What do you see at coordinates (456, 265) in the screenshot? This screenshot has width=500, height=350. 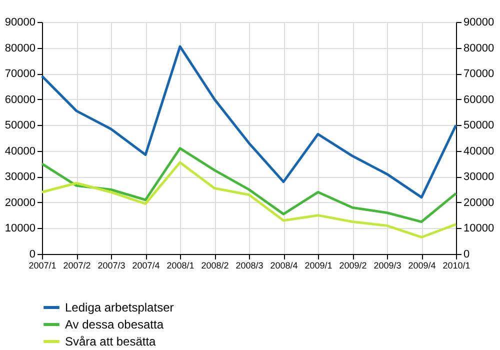 I see `x-tick-label: 2010/1` at bounding box center [456, 265].